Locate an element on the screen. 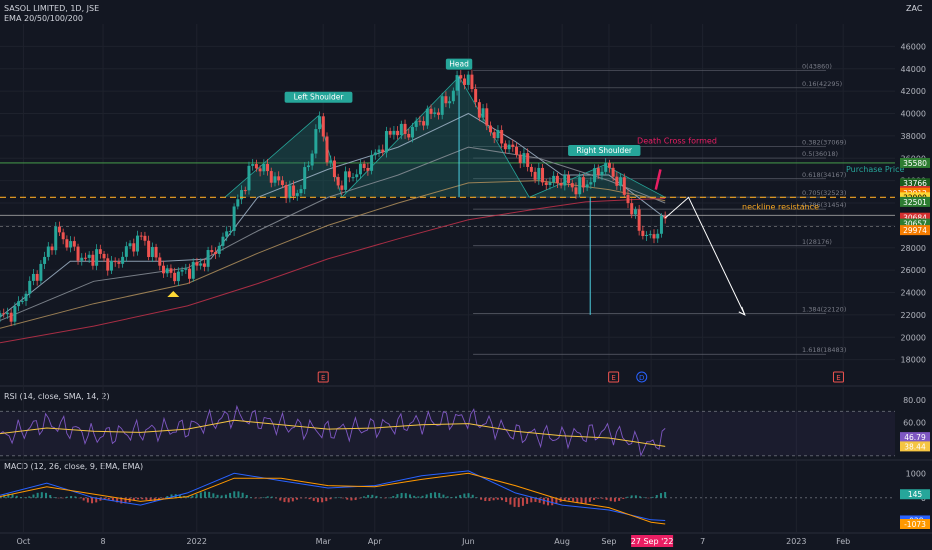  left-shoulder-label: Left Shoulder is located at coordinates (319, 97).